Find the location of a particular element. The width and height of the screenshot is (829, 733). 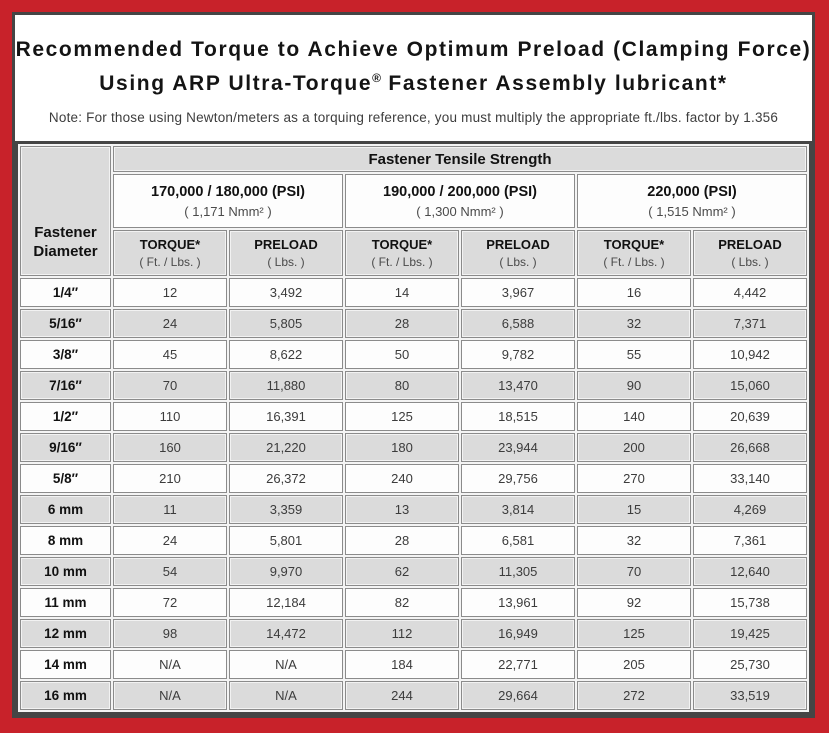

value-cell: 3,492 is located at coordinates (286, 292).